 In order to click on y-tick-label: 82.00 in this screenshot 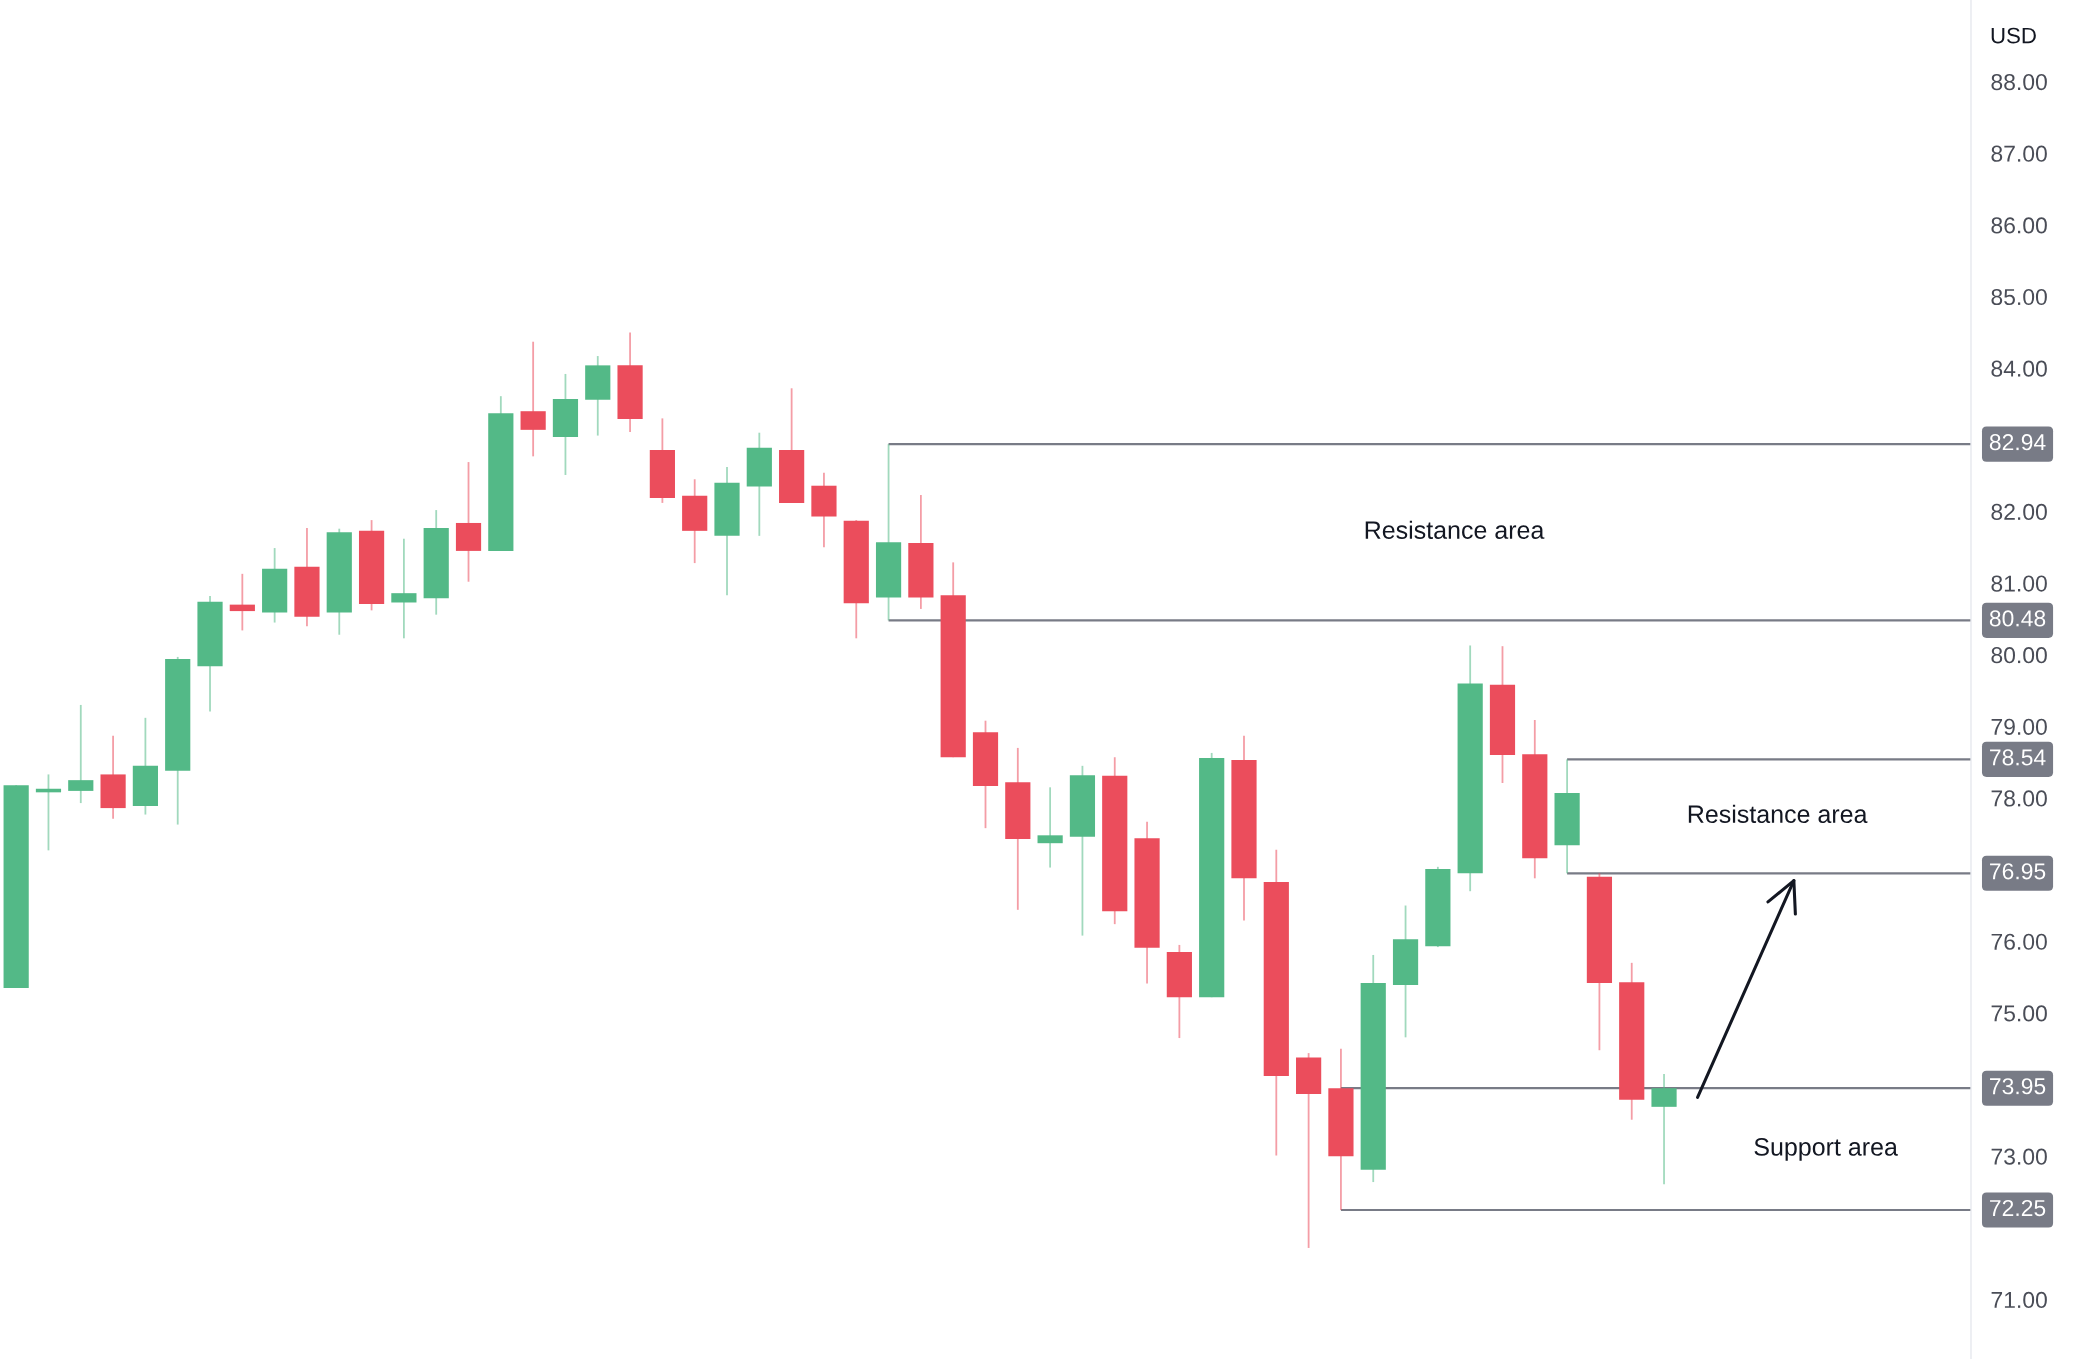, I will do `click(2019, 512)`.